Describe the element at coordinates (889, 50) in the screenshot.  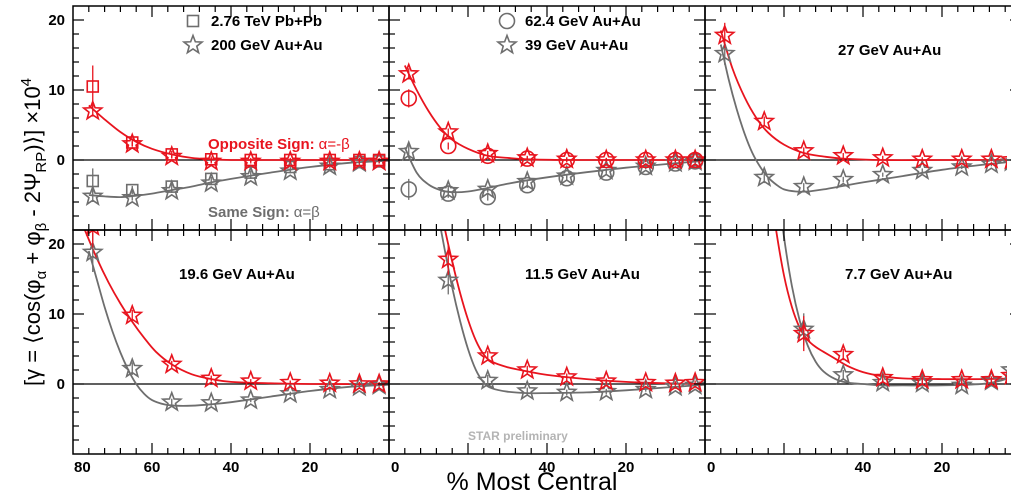
I see `top-right-energy-label: 27 GeV Au+Au` at that location.